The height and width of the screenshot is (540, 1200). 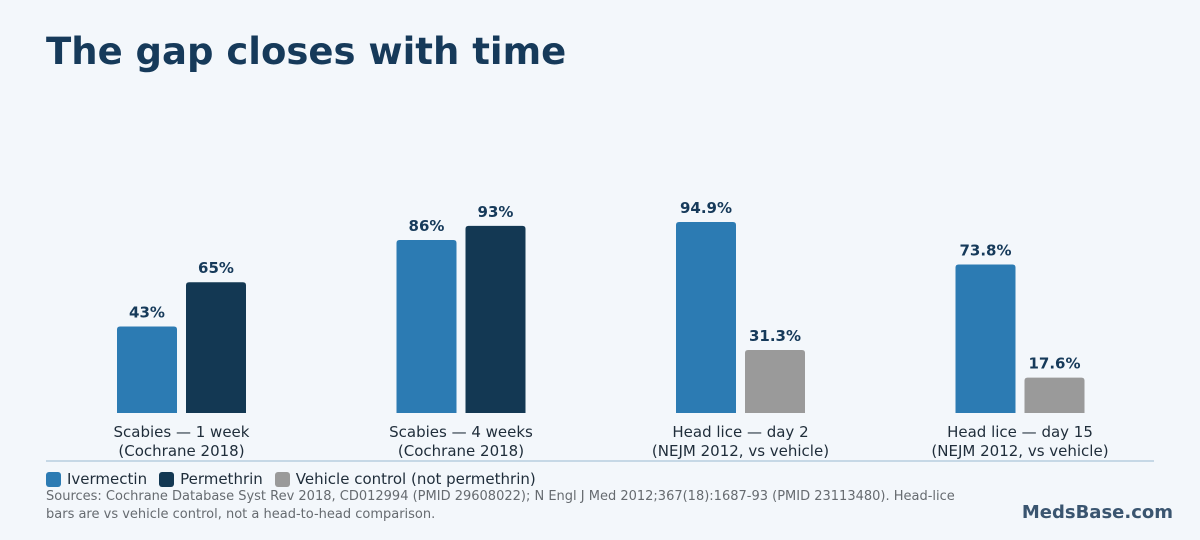 What do you see at coordinates (1019, 451) in the screenshot?
I see `category-label-3-line-1: (NEJM 2012, vs vehicle)` at bounding box center [1019, 451].